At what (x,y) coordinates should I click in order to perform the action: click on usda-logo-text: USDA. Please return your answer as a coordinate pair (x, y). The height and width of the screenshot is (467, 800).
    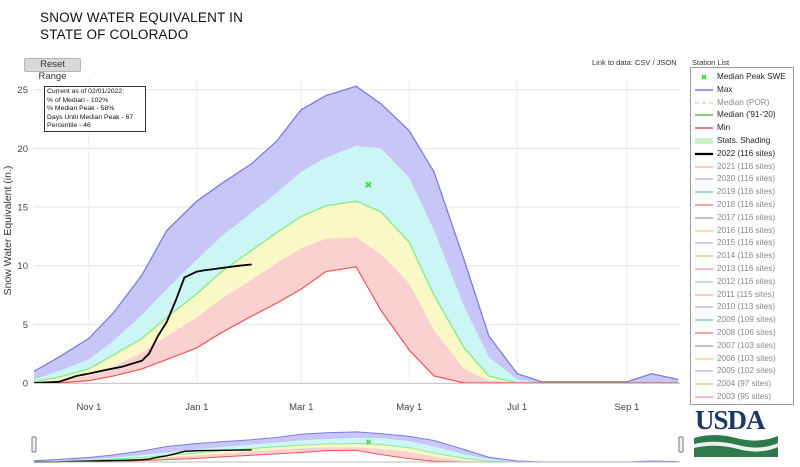
    Looking at the image, I should click on (730, 420).